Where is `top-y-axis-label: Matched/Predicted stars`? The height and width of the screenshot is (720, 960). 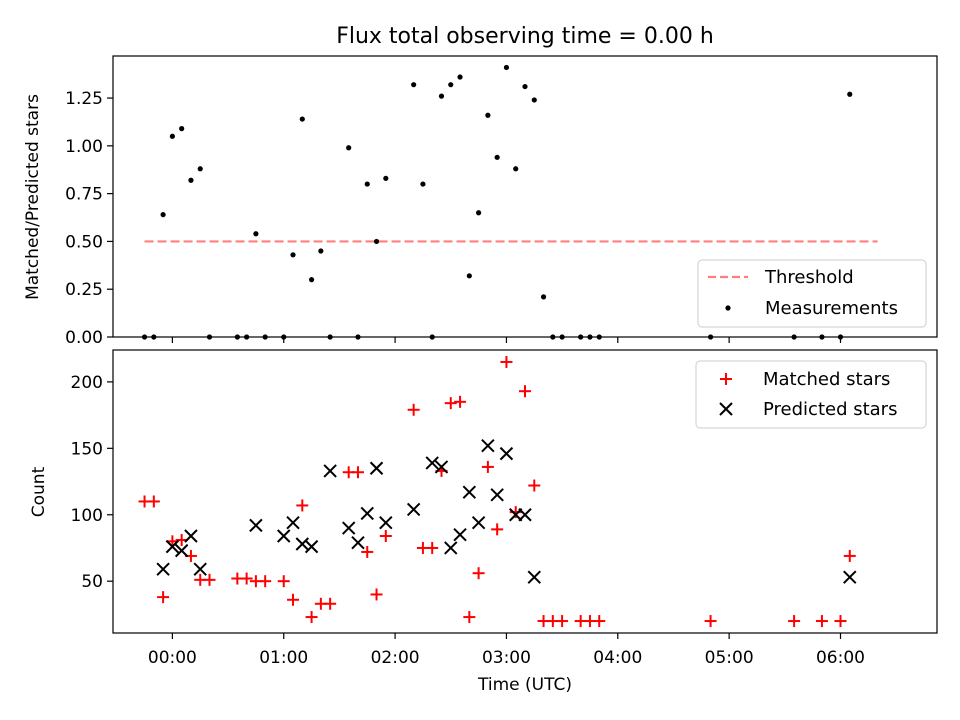
top-y-axis-label: Matched/Predicted stars is located at coordinates (33, 197).